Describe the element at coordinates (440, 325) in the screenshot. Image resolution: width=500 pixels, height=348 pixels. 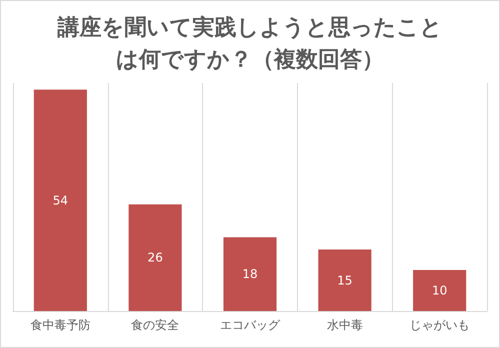
I see `x-tick-label: じゃがいも` at that location.